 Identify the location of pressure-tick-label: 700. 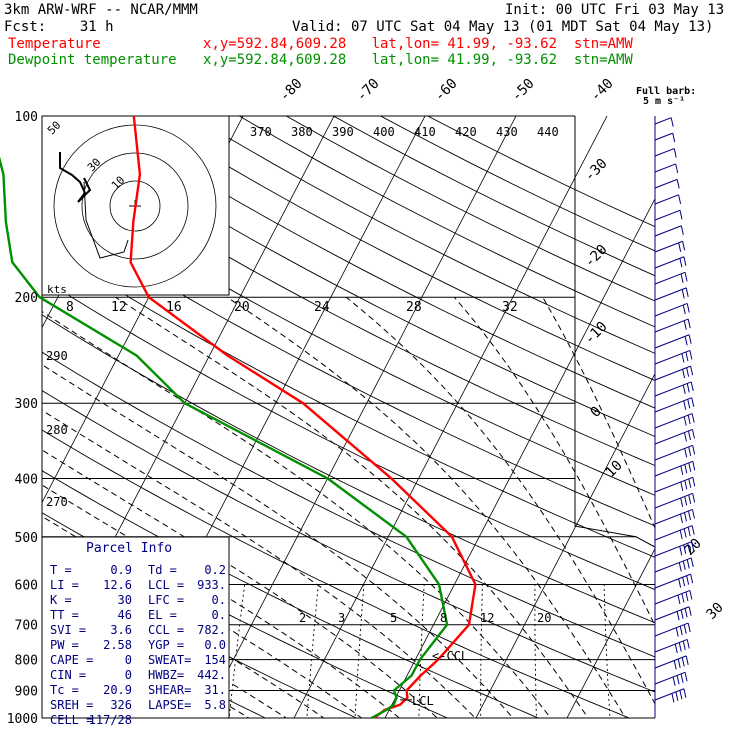
(26, 626).